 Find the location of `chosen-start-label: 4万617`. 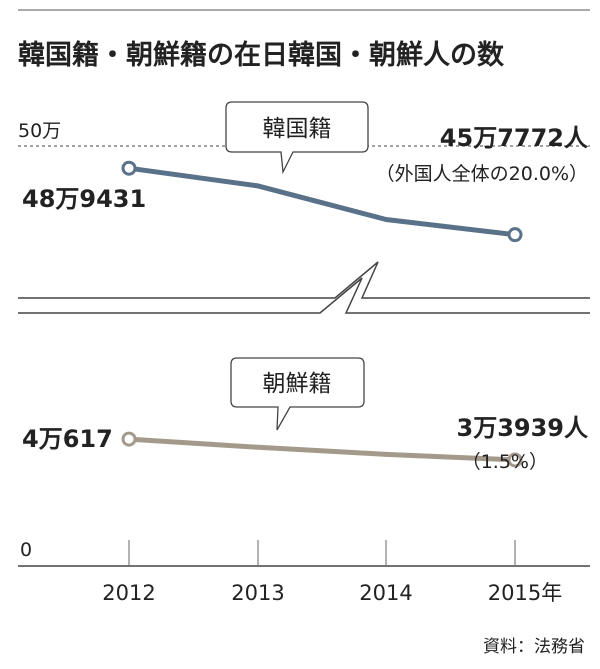

chosen-start-label: 4万617 is located at coordinates (67, 439).